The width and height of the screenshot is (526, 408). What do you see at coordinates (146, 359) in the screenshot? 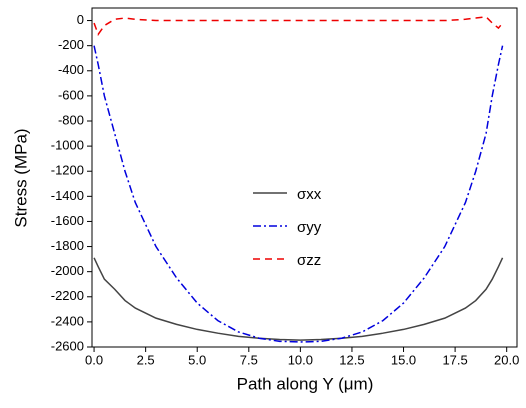
I see `x-tick-label: 2.5` at bounding box center [146, 359].